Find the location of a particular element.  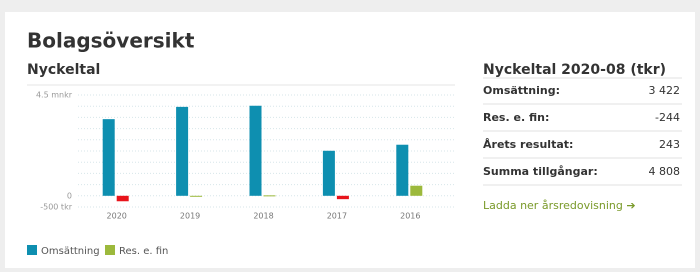

y-tick-label: 0 is located at coordinates (69, 195).